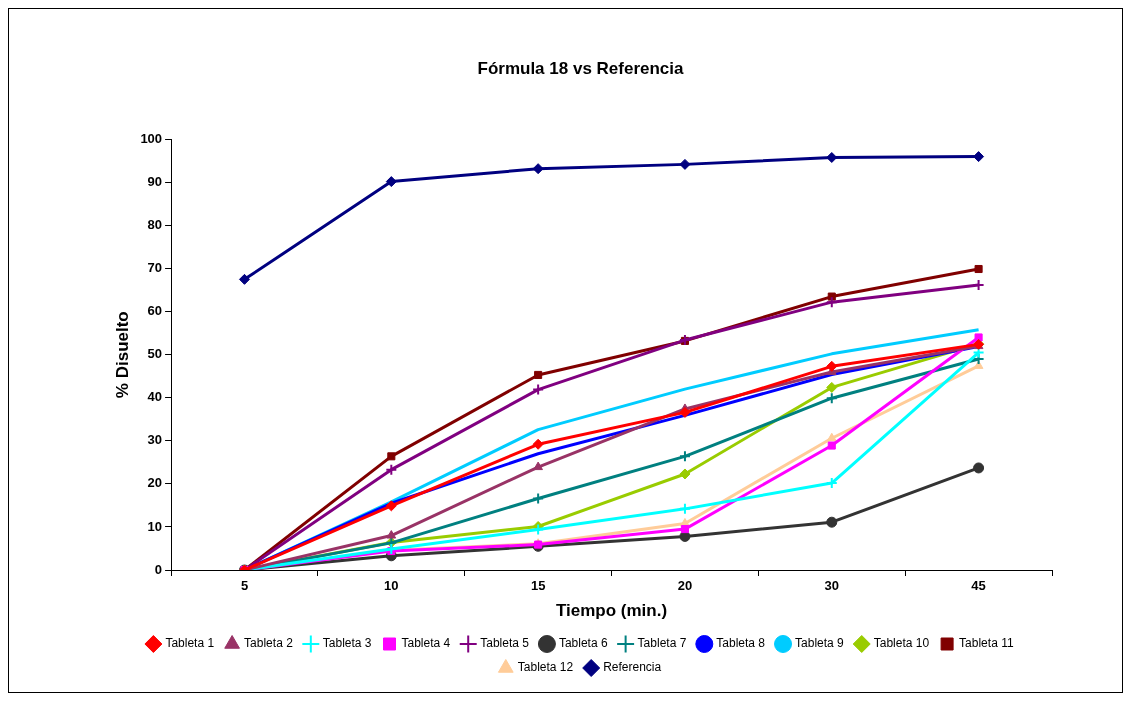 The height and width of the screenshot is (701, 1131). I want to click on legend-label: Tableta 5, so click(505, 643).